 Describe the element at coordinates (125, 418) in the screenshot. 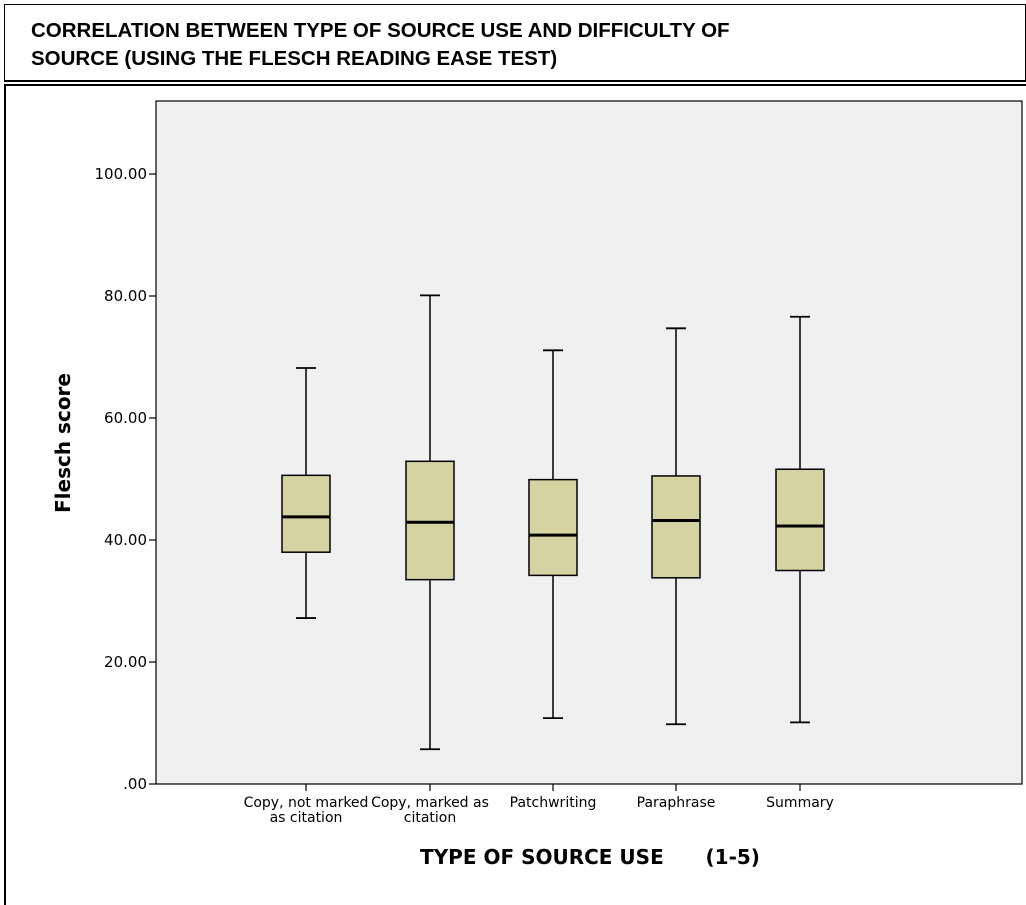

I see `y-tick-label: 60.00` at that location.